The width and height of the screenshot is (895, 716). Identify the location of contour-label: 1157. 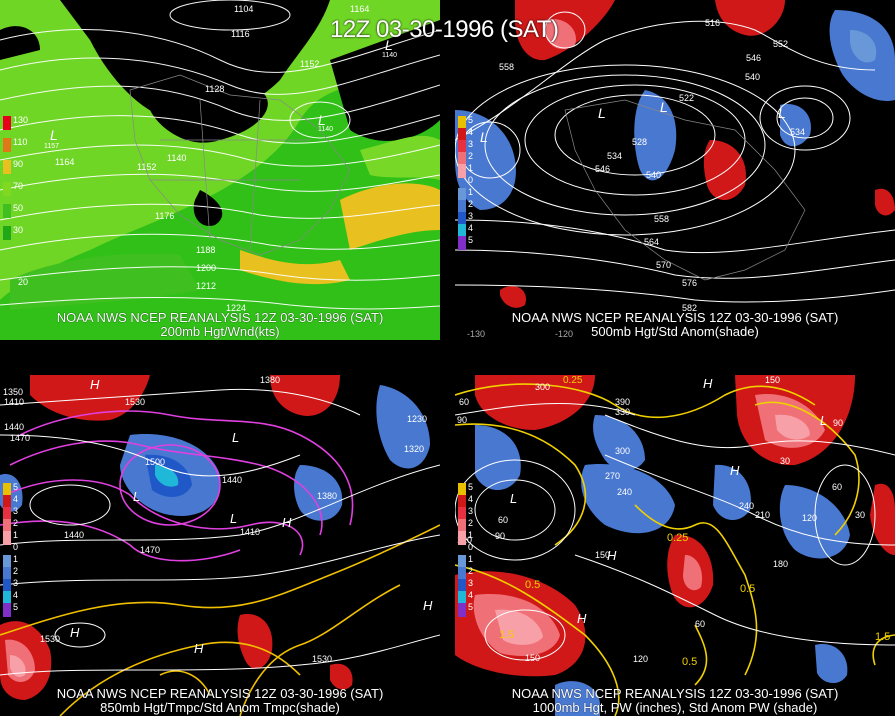
(51, 146).